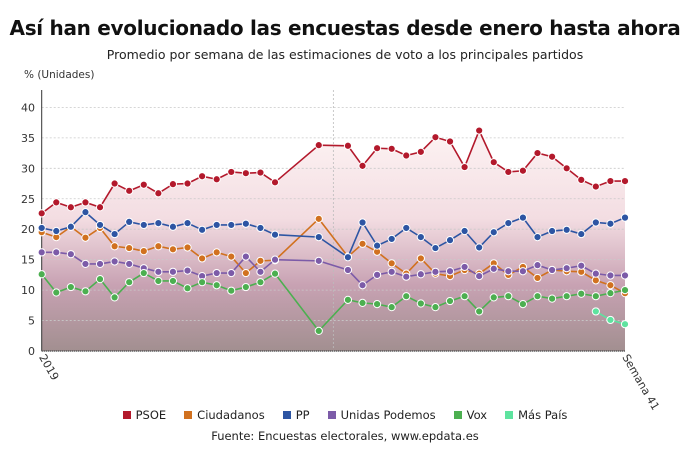 The image size is (690, 465). I want to click on legend-item: Más País, so click(536, 415).